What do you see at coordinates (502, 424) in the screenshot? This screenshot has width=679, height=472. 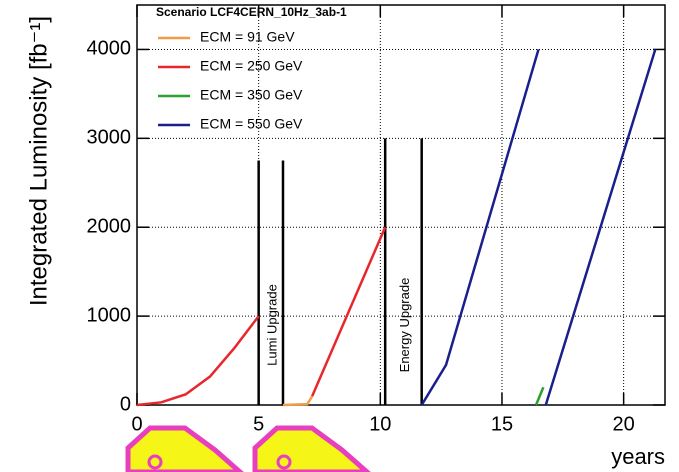 I see `x-tick-label: 15` at bounding box center [502, 424].